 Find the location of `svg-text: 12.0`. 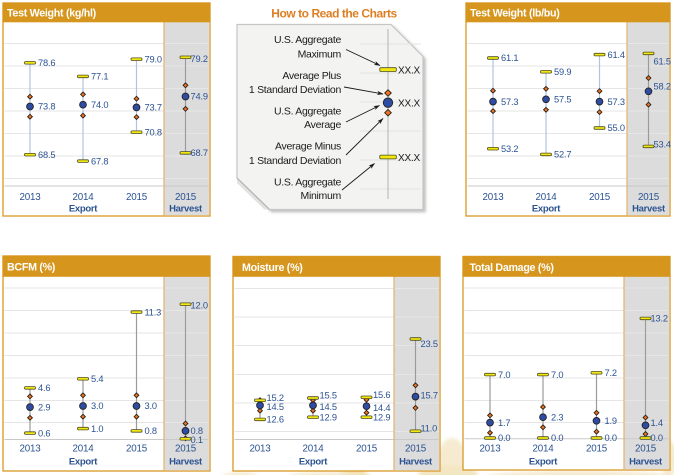

svg-text: 12.0 is located at coordinates (199, 305).